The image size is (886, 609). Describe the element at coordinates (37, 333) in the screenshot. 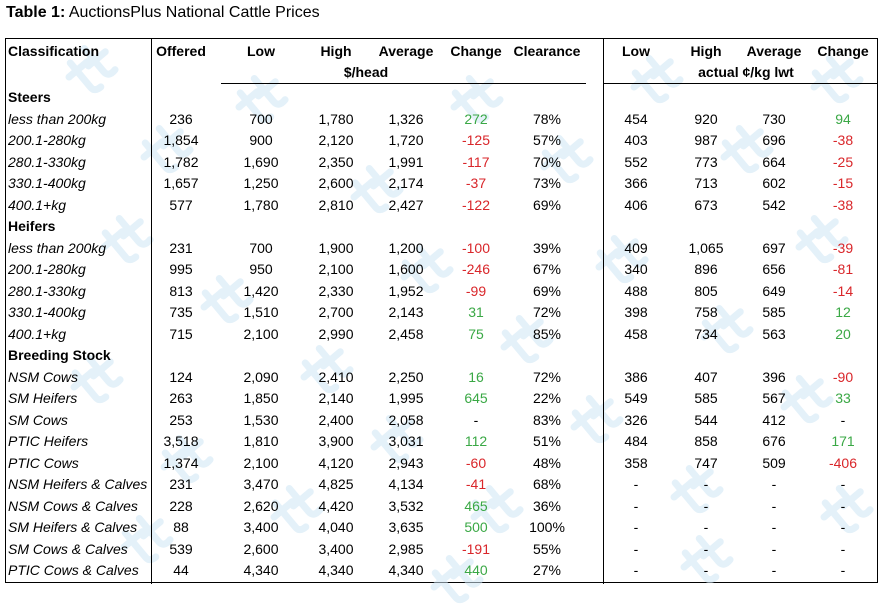

I see `row-label: 400.1+kg` at that location.